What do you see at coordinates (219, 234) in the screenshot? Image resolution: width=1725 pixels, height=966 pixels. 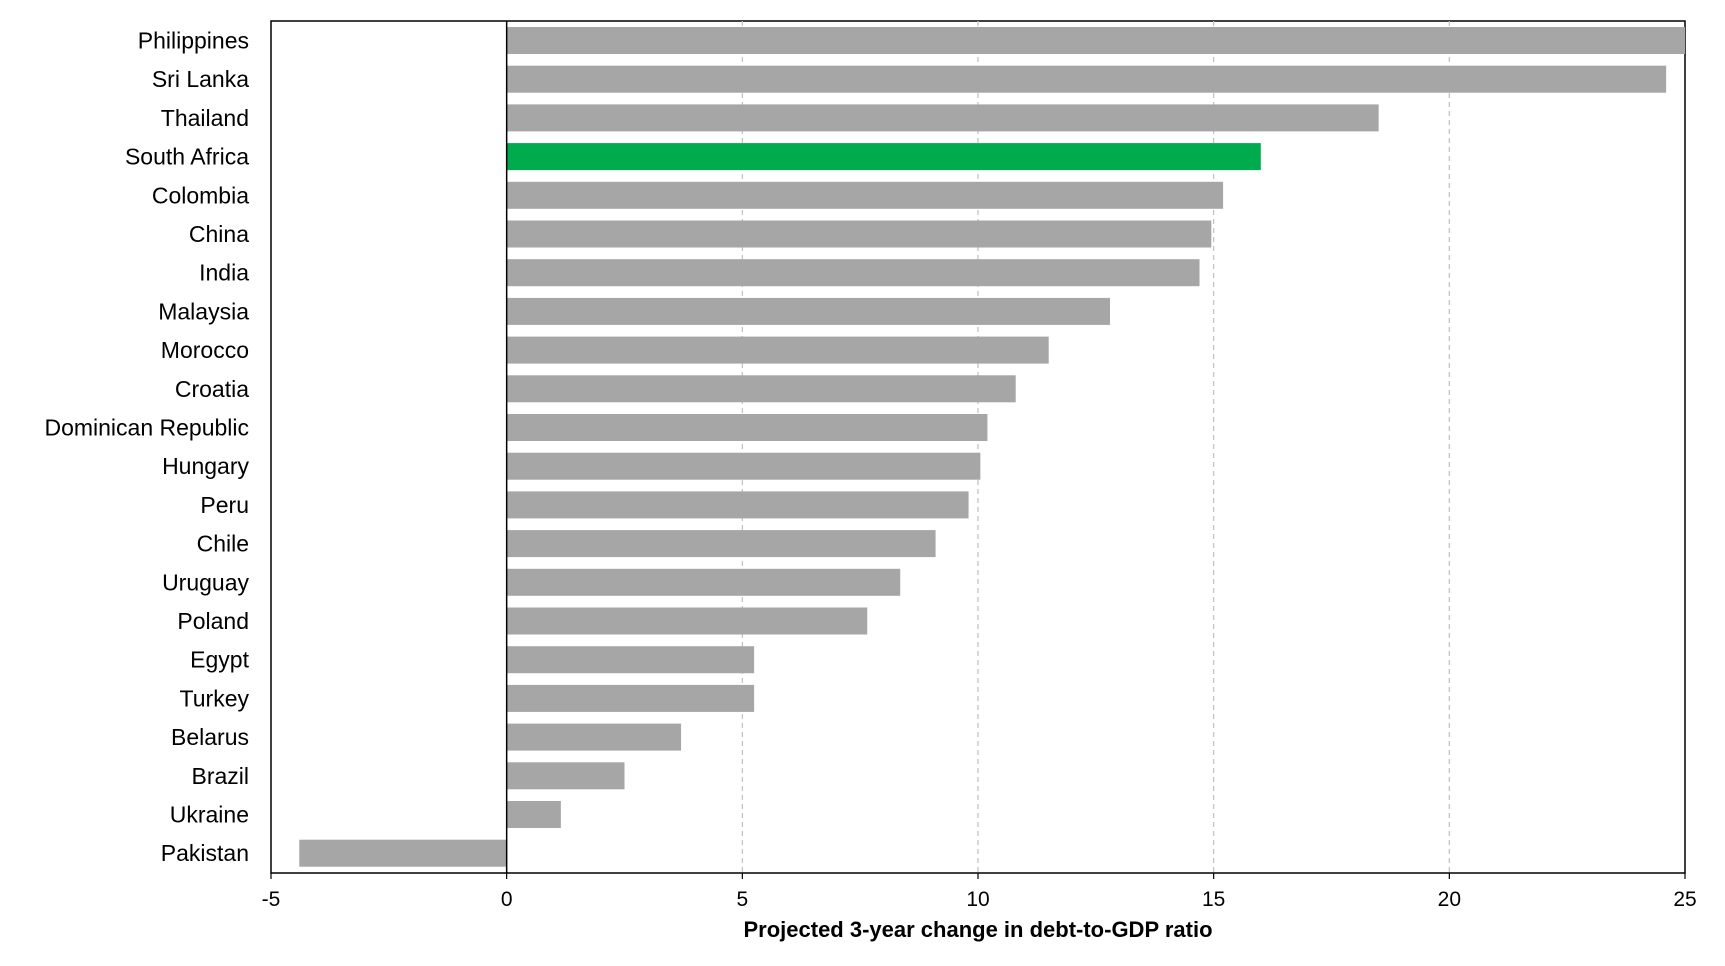 I see `category-label: China` at bounding box center [219, 234].